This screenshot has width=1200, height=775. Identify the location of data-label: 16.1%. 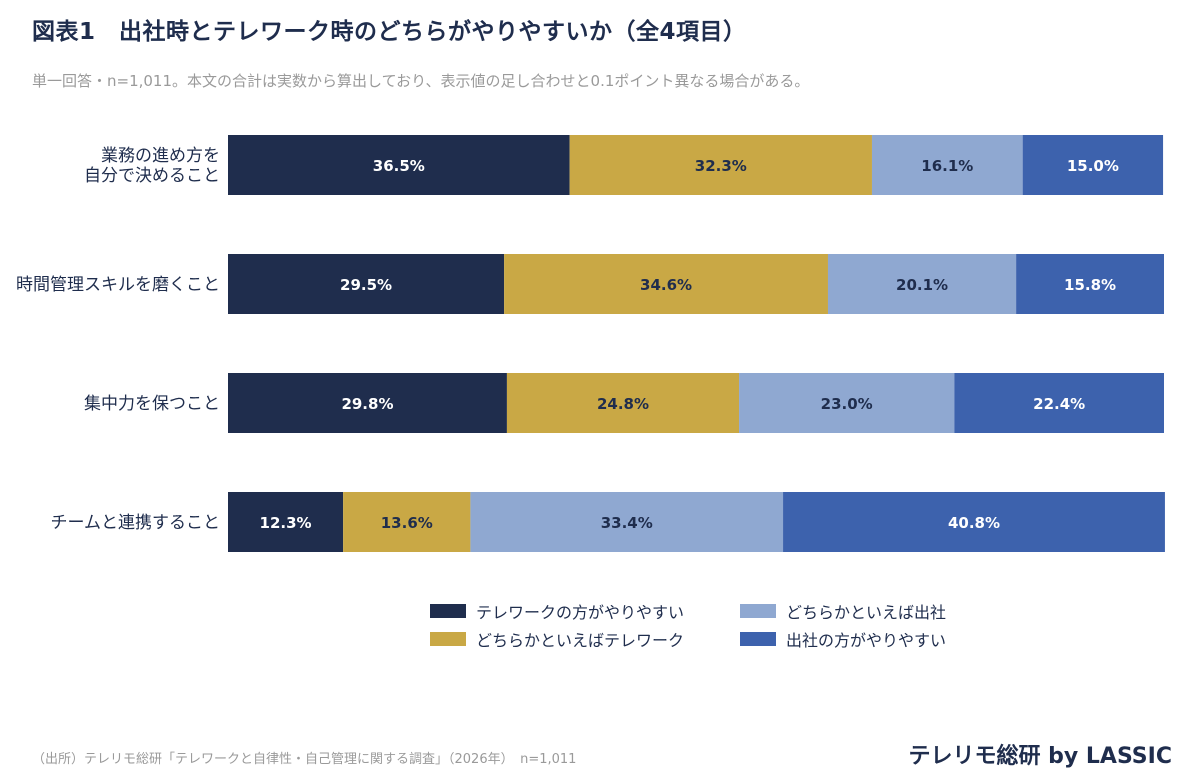
(947, 166).